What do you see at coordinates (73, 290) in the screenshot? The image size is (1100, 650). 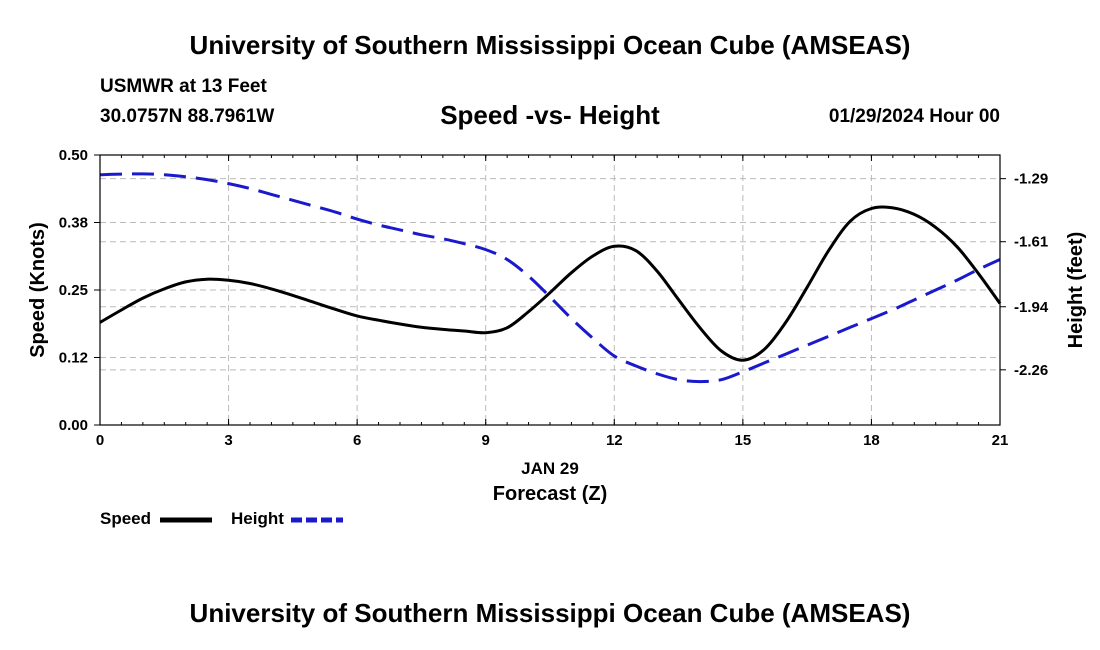 I see `y-tick-label: 0.25` at bounding box center [73, 290].